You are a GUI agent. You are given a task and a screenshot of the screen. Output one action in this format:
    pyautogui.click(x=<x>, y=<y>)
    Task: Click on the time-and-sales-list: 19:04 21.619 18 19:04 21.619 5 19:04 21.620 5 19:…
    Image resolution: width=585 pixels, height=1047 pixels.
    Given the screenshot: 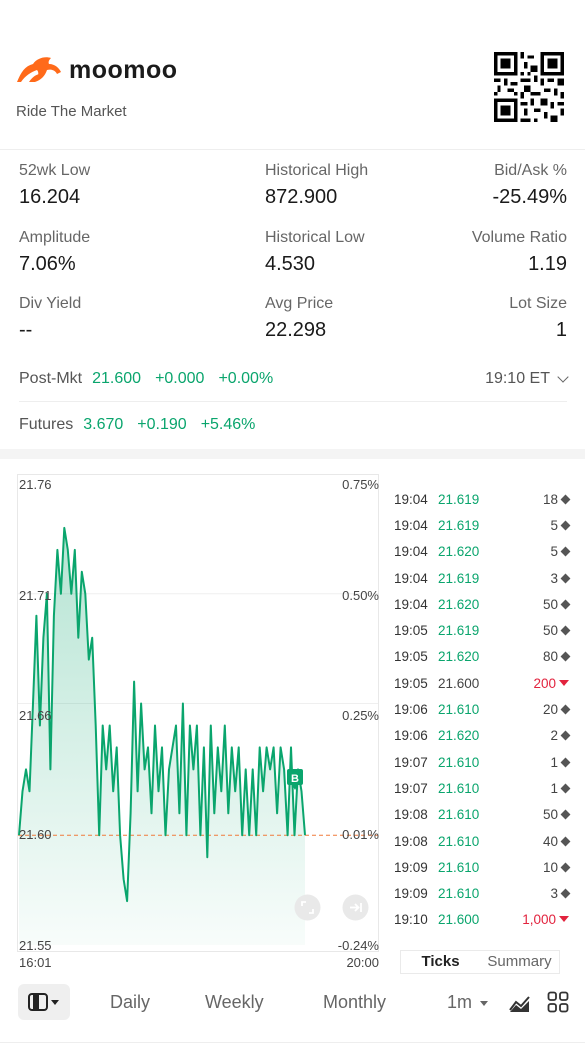 What is the action you would take?
    pyautogui.click(x=482, y=709)
    